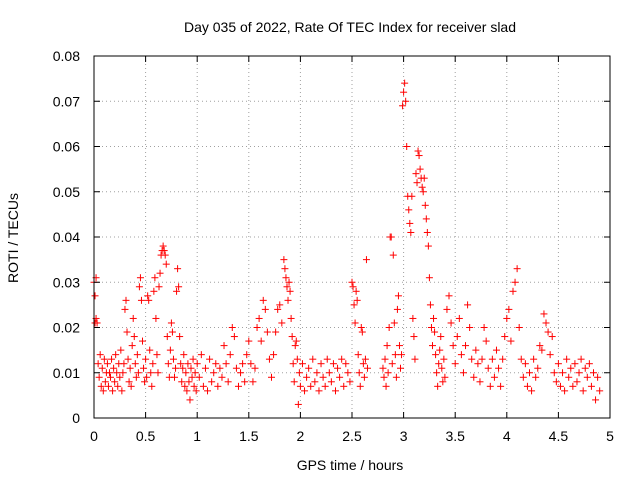  I want to click on x-tick-label: 0, so click(94, 436).